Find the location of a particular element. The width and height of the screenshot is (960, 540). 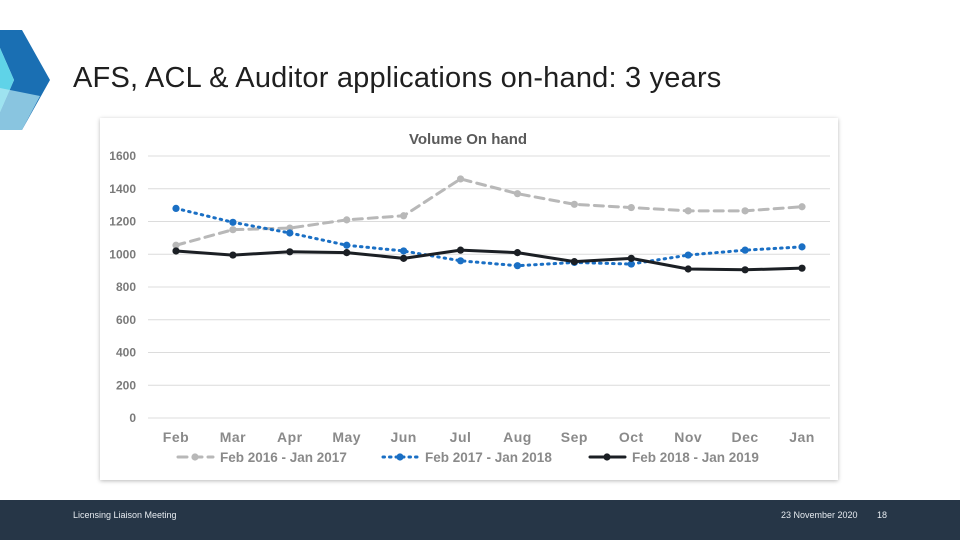

legend-item: Feb 2017 - Jan 2018 is located at coordinates (466, 457).